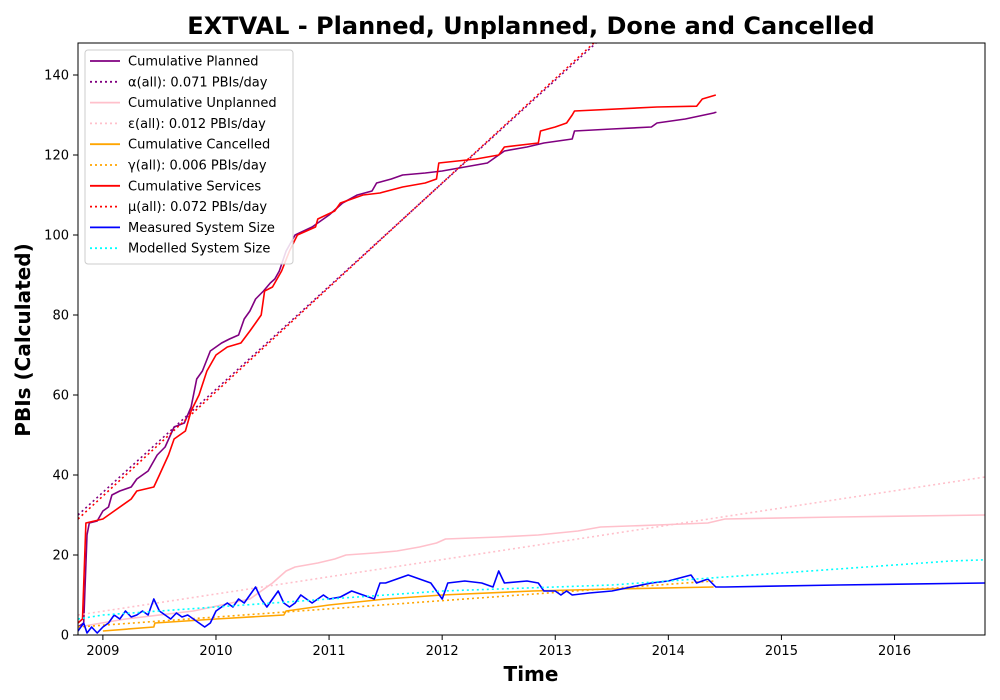 The width and height of the screenshot is (1000, 700). Describe the element at coordinates (197, 166) in the screenshot. I see `legend-label-6: γ(all): 0.006 PBIs/day` at that location.